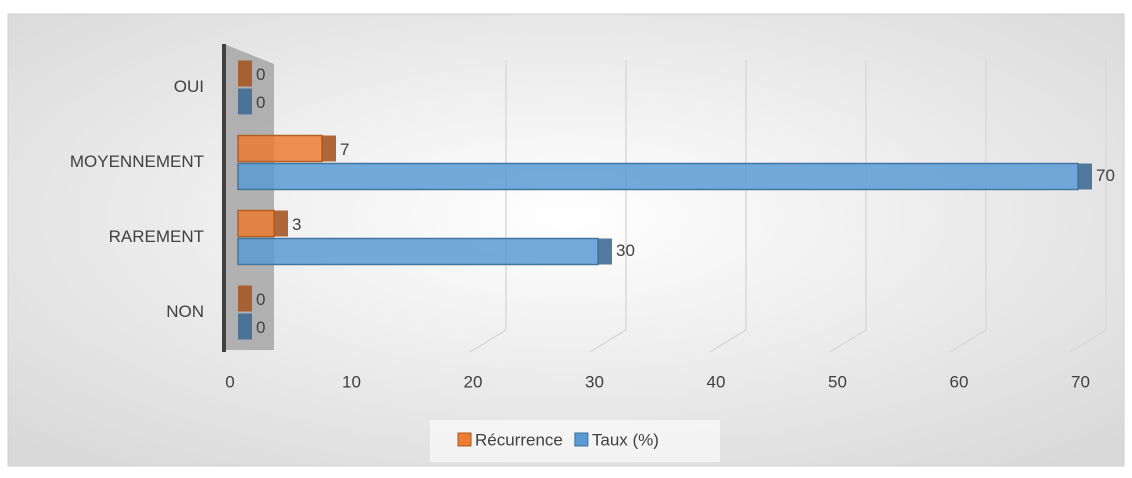 The width and height of the screenshot is (1132, 478). What do you see at coordinates (249, 197) in the screenshot?
I see `side-wall` at bounding box center [249, 197].